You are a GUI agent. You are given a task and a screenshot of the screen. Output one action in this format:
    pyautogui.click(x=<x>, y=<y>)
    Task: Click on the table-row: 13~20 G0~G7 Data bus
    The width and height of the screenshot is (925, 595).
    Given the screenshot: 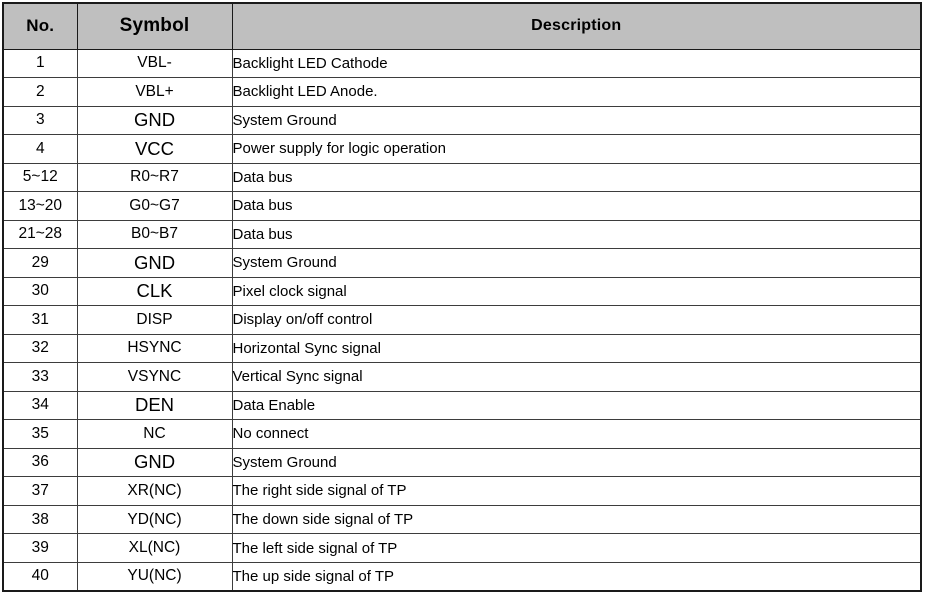 What is the action you would take?
    pyautogui.click(x=462, y=206)
    